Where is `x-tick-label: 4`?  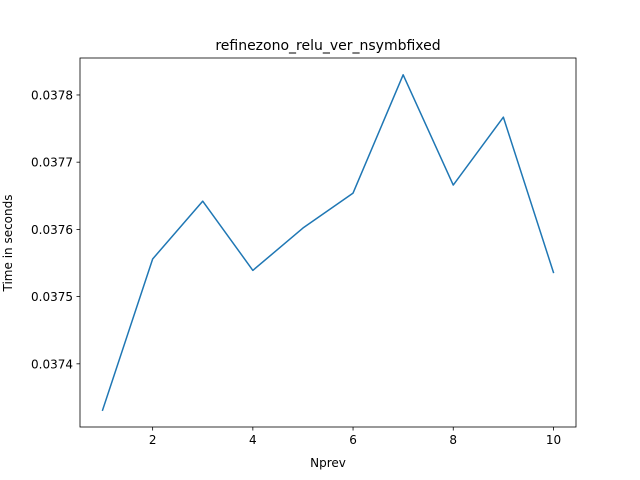
x-tick-label: 4 is located at coordinates (253, 440).